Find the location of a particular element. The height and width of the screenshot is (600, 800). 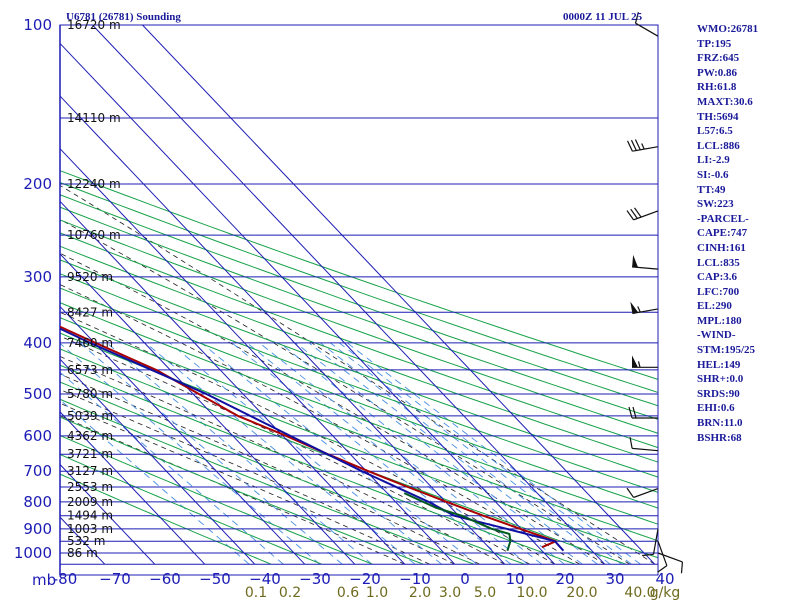

stat-item: MPL:180 is located at coordinates (719, 320).